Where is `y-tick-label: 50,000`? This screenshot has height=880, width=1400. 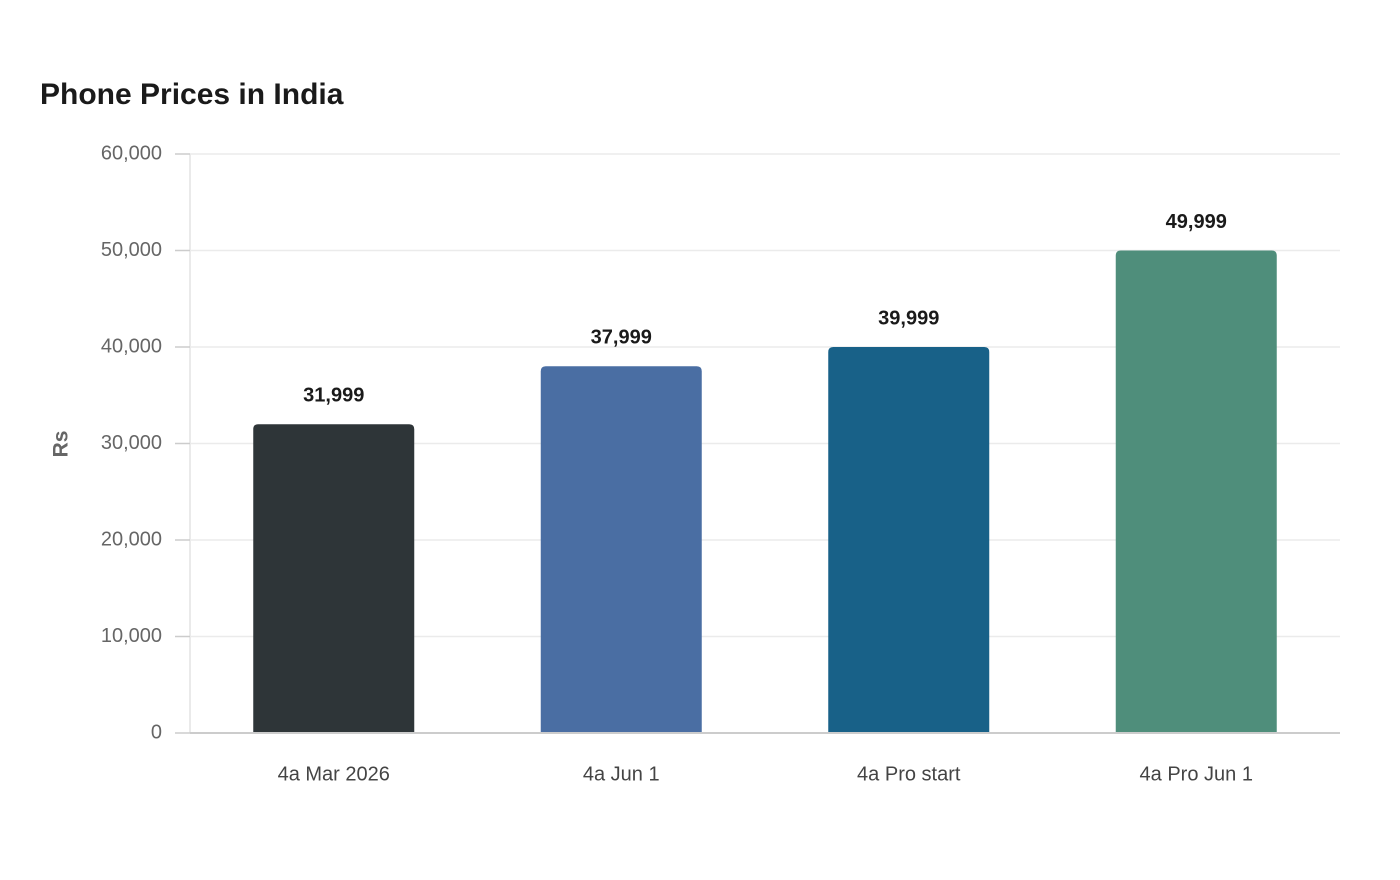
y-tick-label: 50,000 is located at coordinates (131, 250).